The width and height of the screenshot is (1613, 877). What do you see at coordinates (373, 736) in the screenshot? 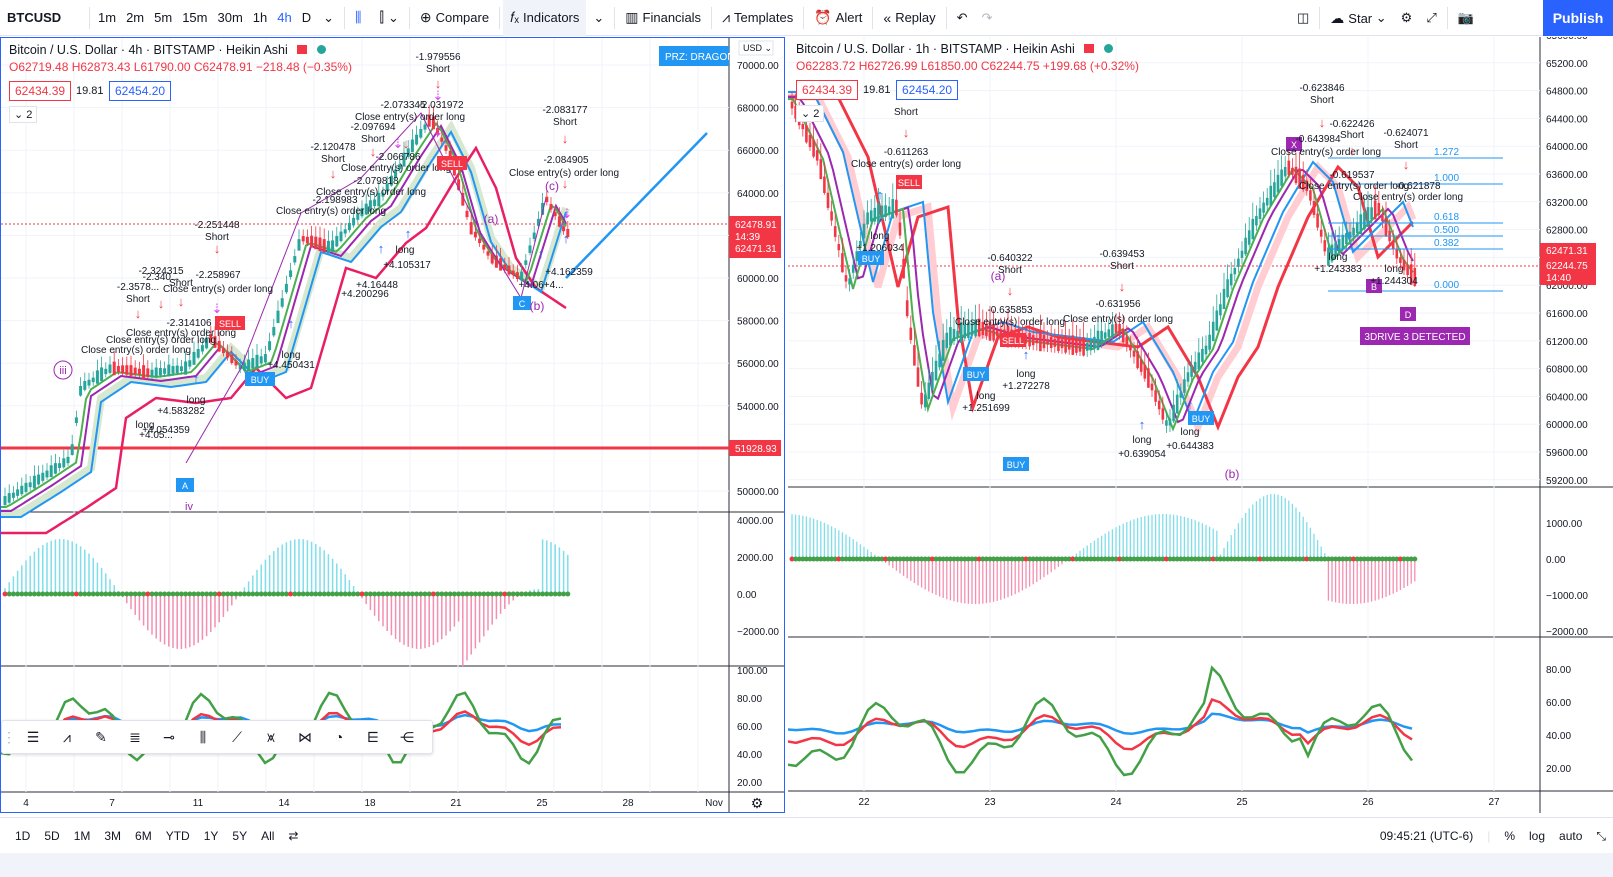
I see `fib-retracement-icon: ⋿` at bounding box center [373, 736].